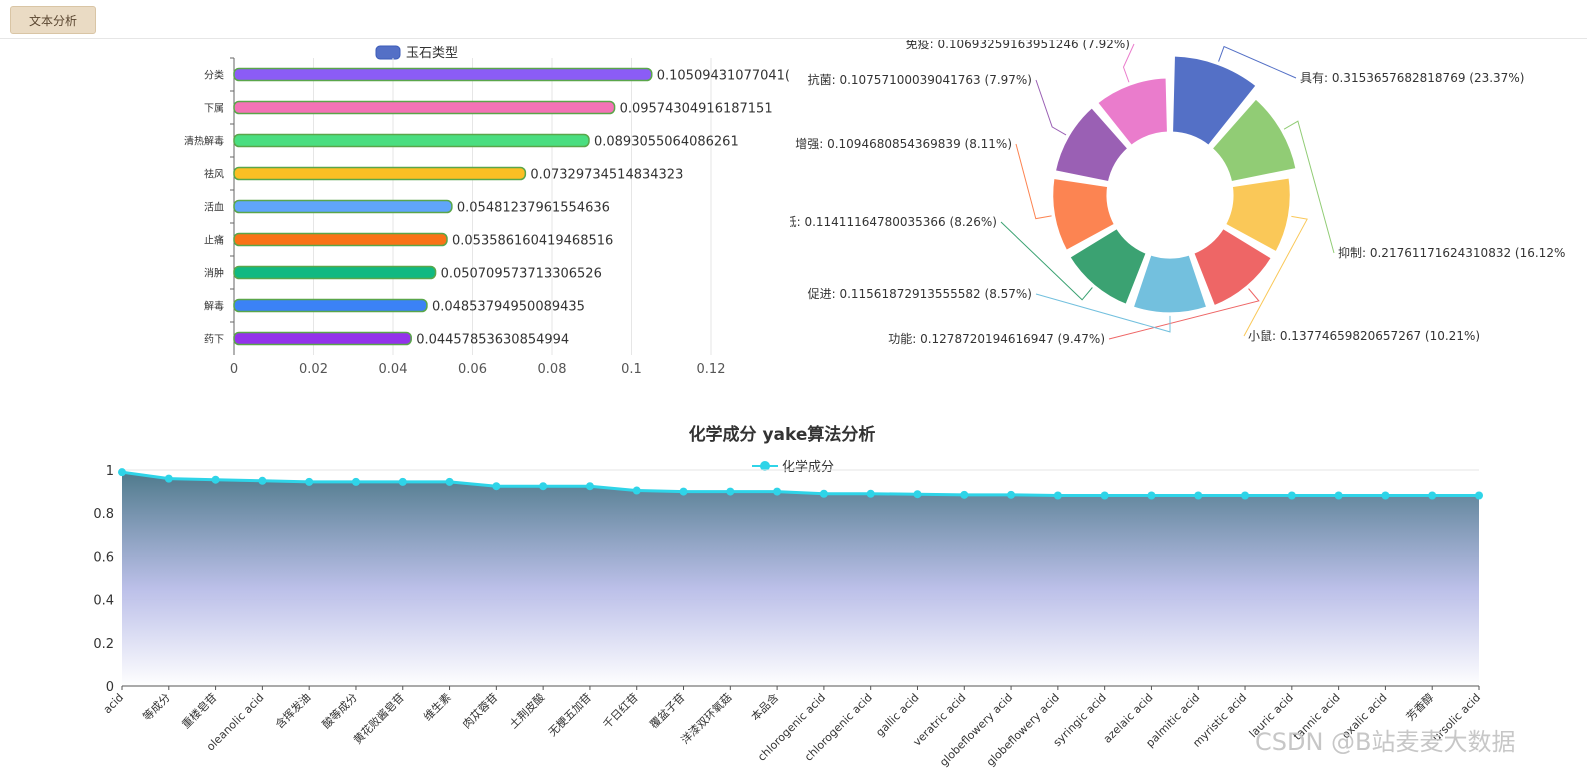 This screenshot has width=1587, height=776. I want to click on x-category-label: 维生素, so click(436, 706).